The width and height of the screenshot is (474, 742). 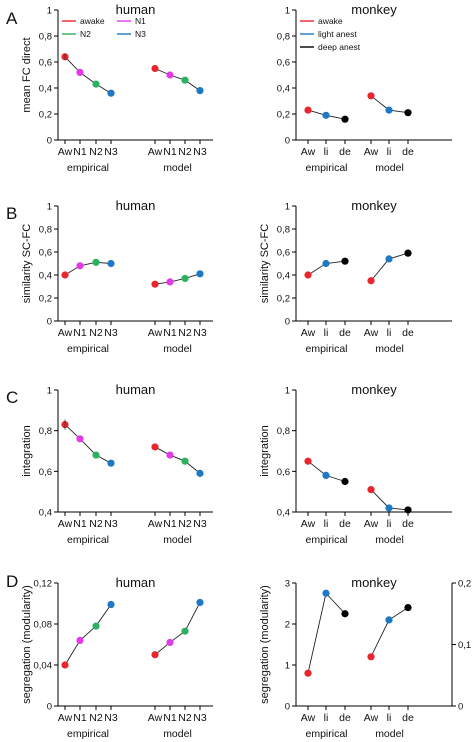 I want to click on y2-tick-label: 0, so click(x=460, y=707).